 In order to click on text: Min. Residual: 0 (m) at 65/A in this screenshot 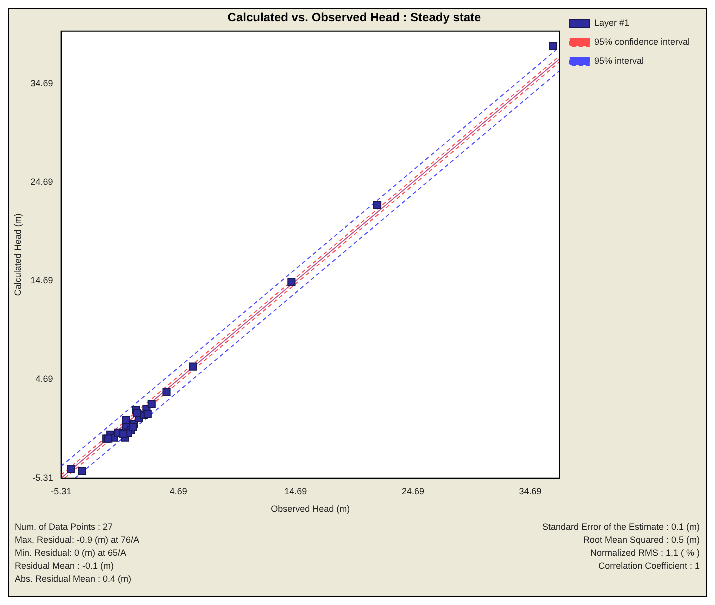, I will do `click(71, 553)`.